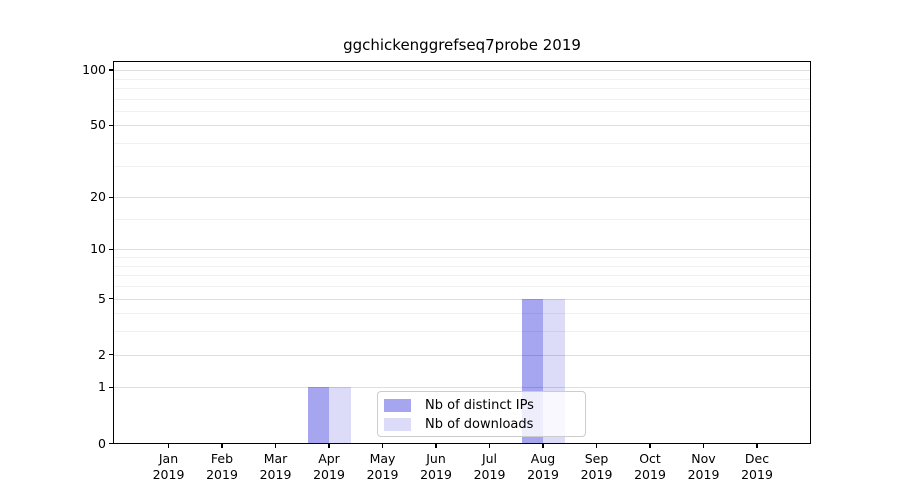 The width and height of the screenshot is (900, 500). Describe the element at coordinates (318, 415) in the screenshot. I see `bar-distinct-ips` at that location.